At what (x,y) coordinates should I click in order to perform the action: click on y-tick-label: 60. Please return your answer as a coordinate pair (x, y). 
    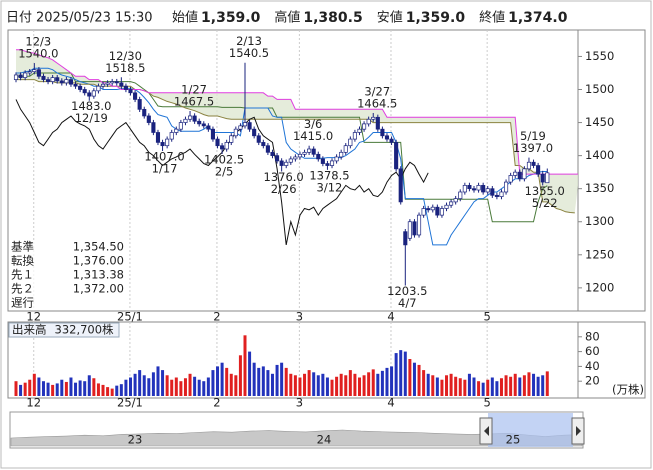
    Looking at the image, I should click on (592, 351).